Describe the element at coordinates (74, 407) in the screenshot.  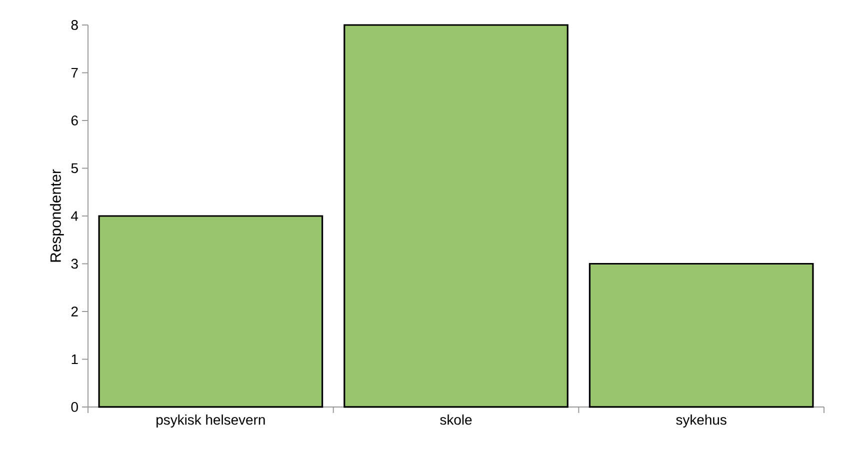
I see `y-tick-label: 0` at that location.